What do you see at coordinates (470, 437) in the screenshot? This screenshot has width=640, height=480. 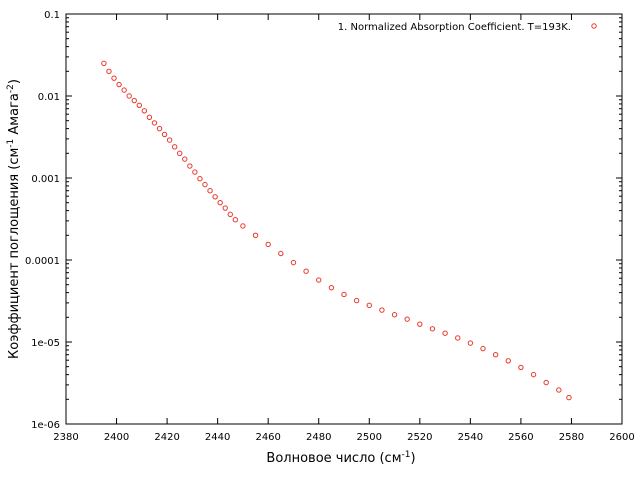 I see `x-tick-label: 2540` at bounding box center [470, 437].